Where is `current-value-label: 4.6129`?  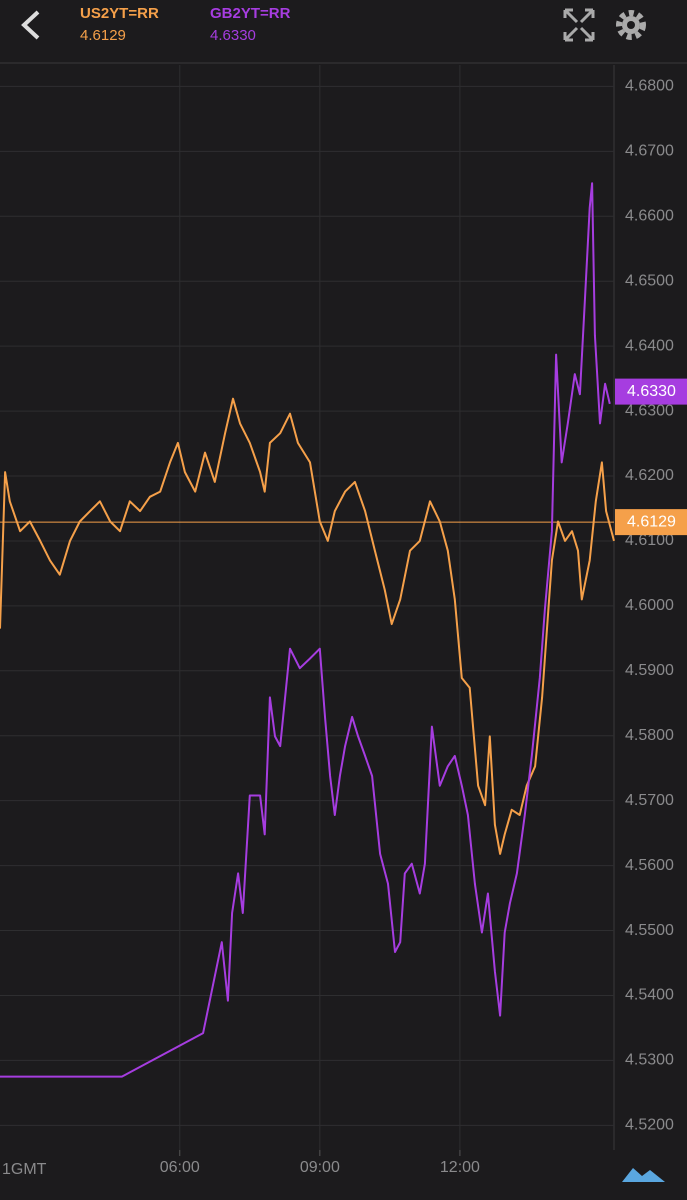
current-value-label: 4.6129 is located at coordinates (651, 521).